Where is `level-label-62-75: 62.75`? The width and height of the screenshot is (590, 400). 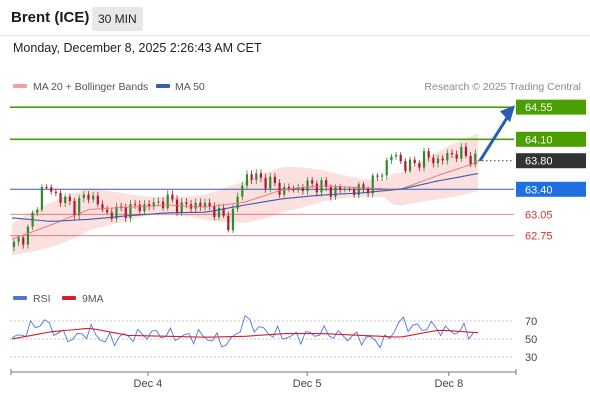
level-label-62-75: 62.75 is located at coordinates (539, 237).